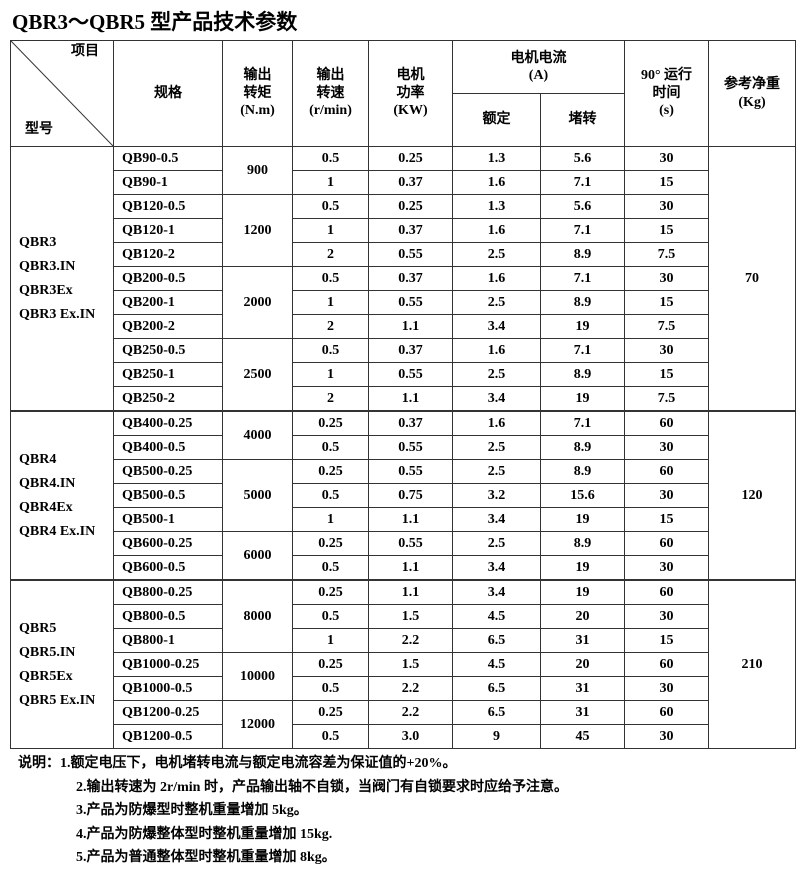 The height and width of the screenshot is (870, 800). Describe the element at coordinates (403, 616) in the screenshot. I see `table-row: QB800-0.5 0.5 1.5 4.5 20 30` at that location.